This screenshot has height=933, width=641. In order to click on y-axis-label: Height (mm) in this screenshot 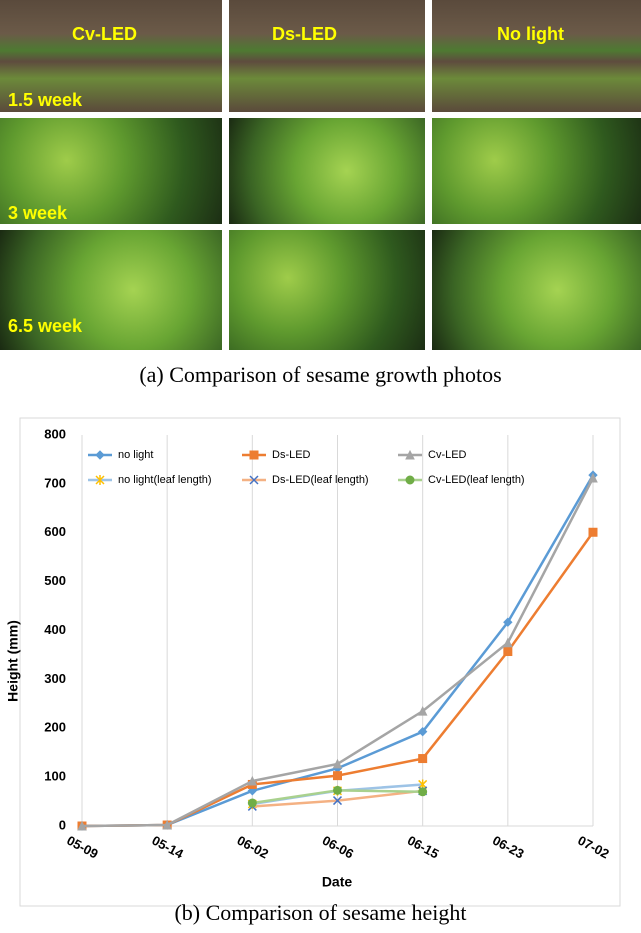, I will do `click(13, 661)`.